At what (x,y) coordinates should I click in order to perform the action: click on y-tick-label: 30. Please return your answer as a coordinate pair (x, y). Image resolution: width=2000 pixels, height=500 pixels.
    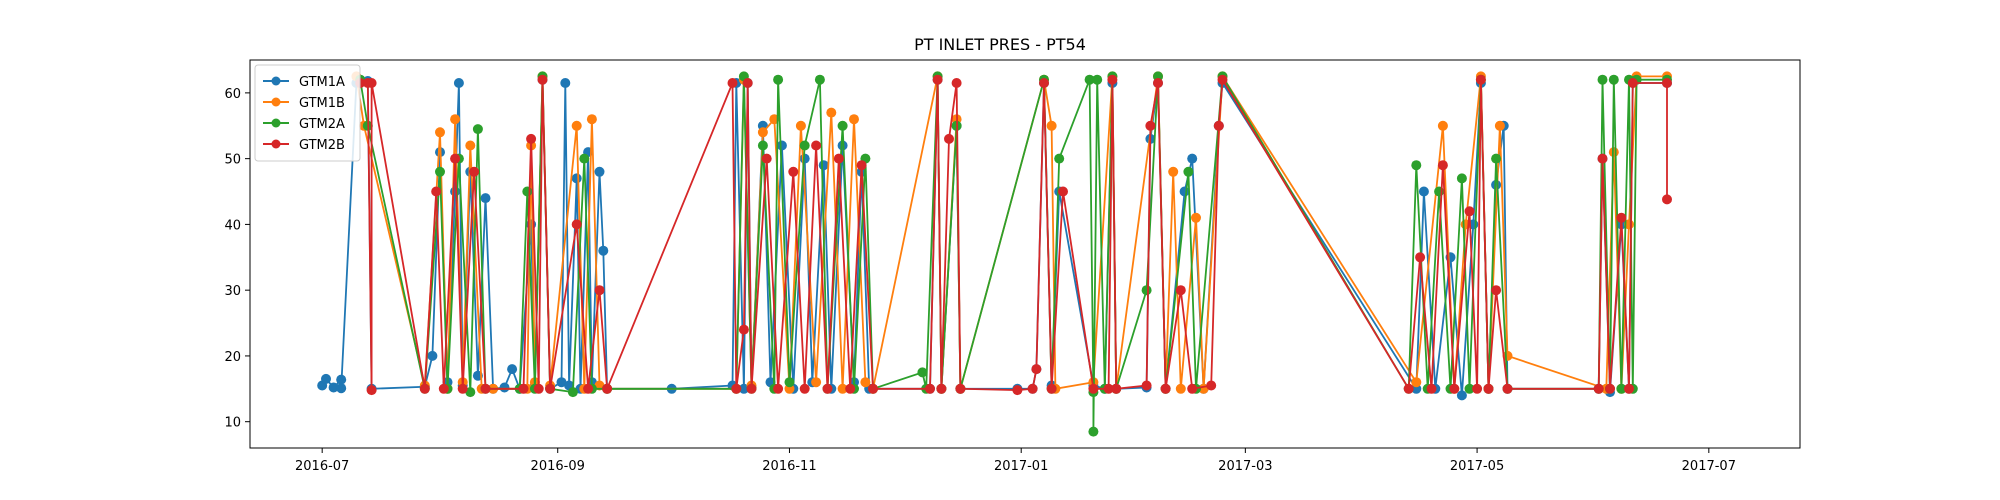
    Looking at the image, I should click on (232, 291).